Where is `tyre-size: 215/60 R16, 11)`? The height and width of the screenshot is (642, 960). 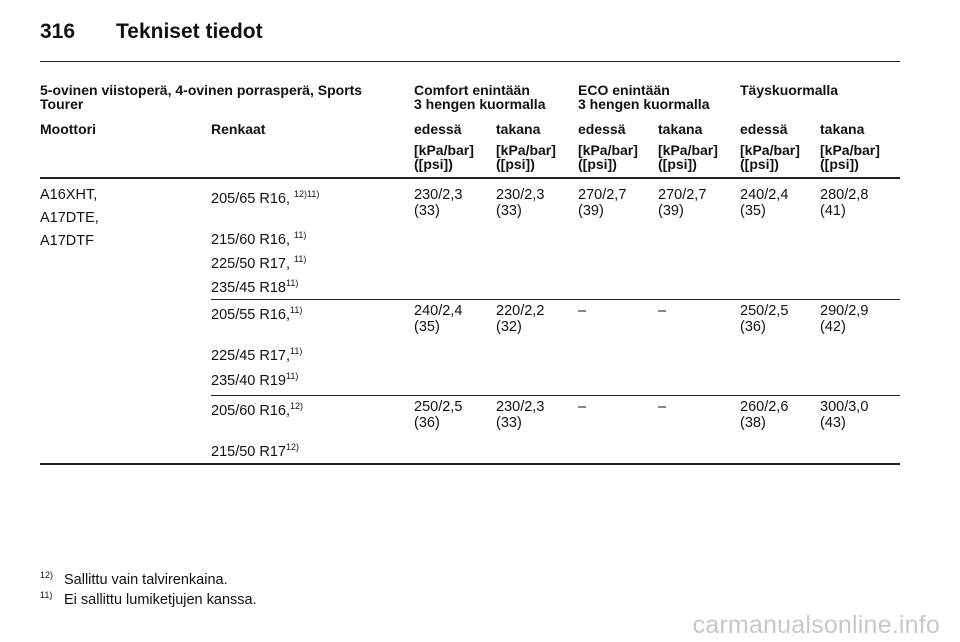 tyre-size: 215/60 R16, 11) is located at coordinates (259, 239).